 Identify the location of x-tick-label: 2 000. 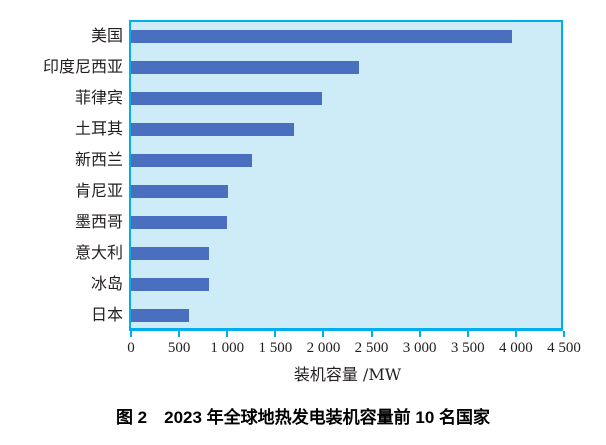
(323, 348).